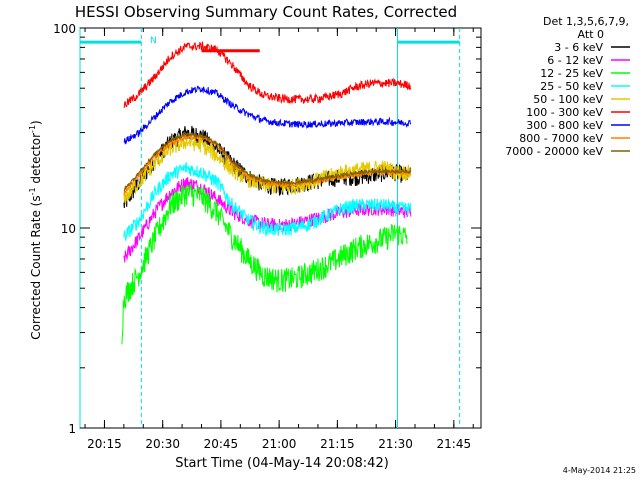 Image resolution: width=640 pixels, height=480 pixels. What do you see at coordinates (571, 86) in the screenshot?
I see `legend-label: 25 - 50 keV` at bounding box center [571, 86].